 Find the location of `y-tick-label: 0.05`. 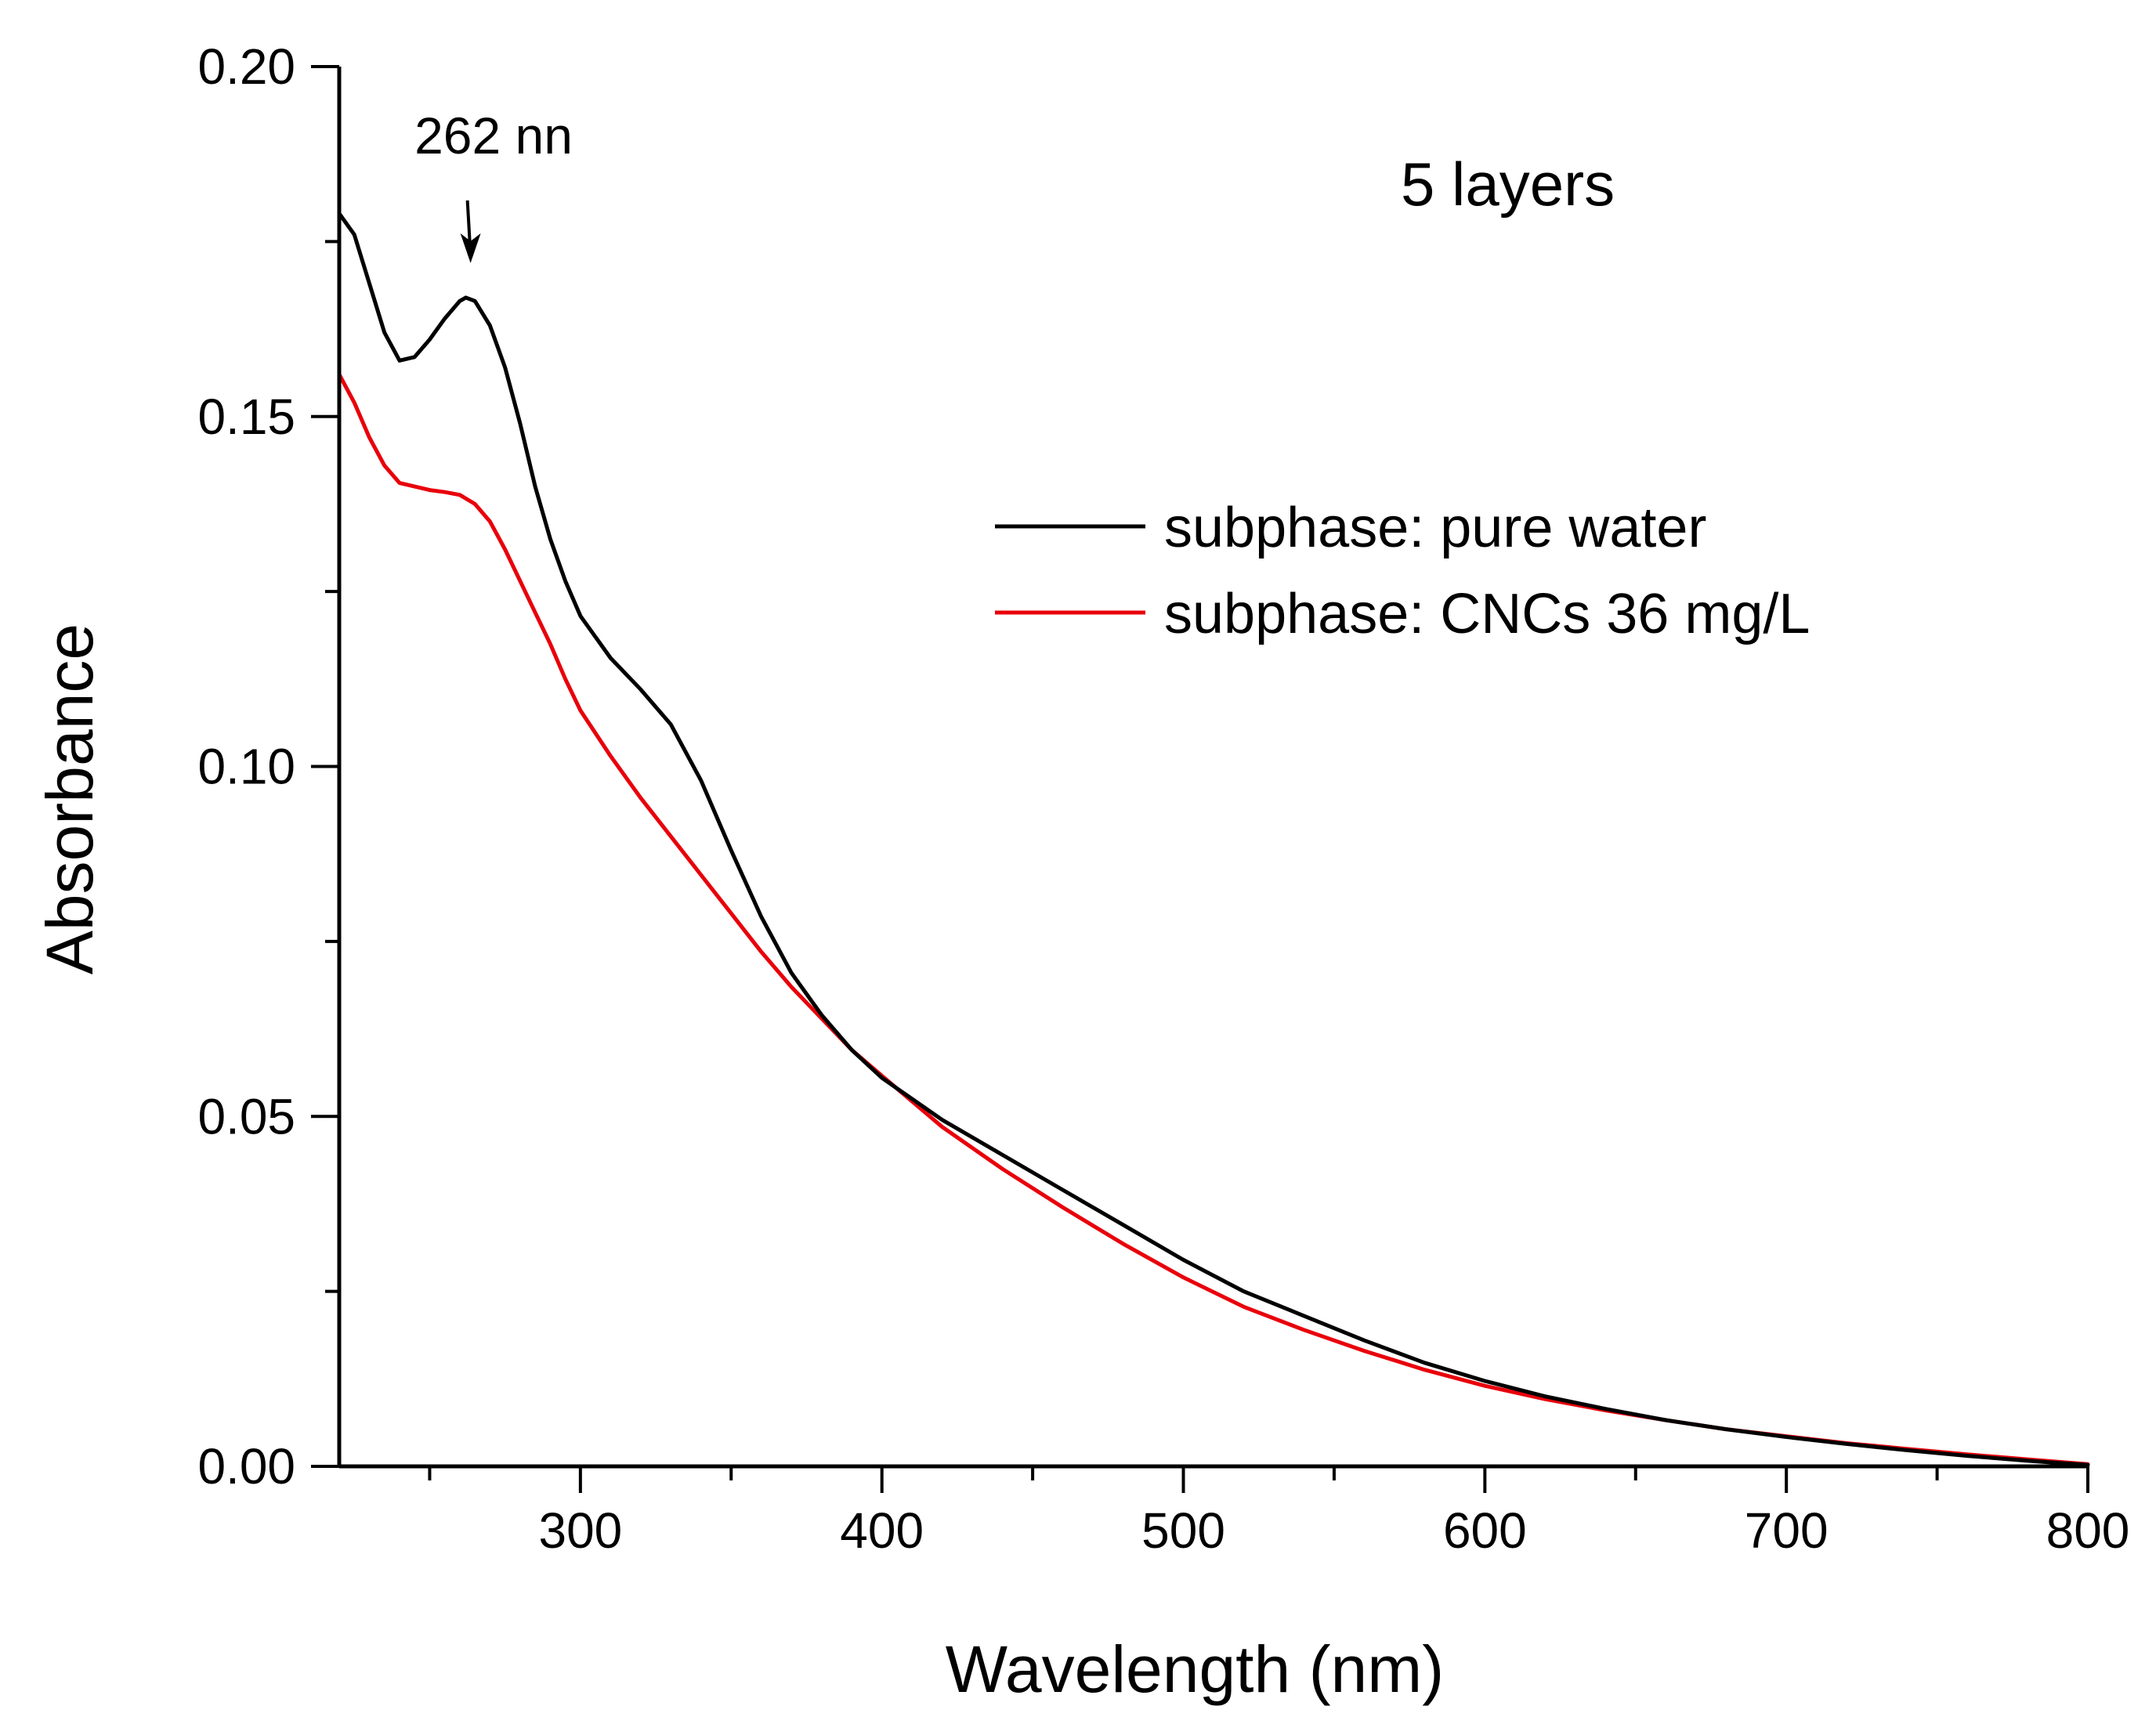

y-tick-label: 0.05 is located at coordinates (246, 1116).